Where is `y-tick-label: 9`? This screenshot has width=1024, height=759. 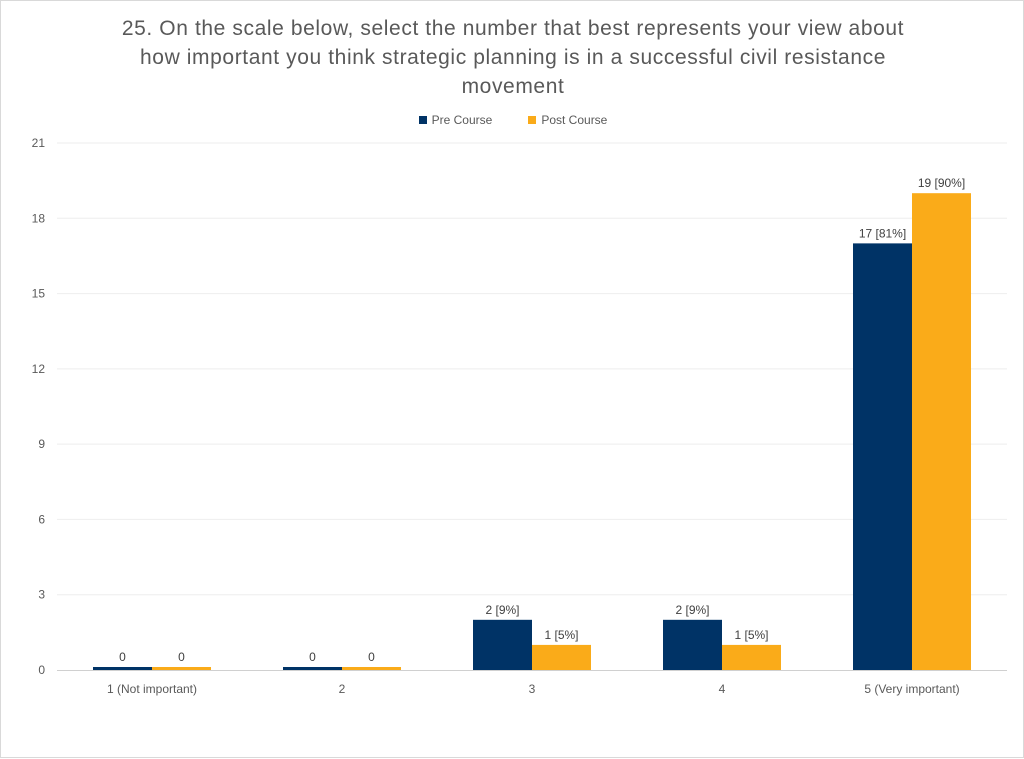 y-tick-label: 9 is located at coordinates (41, 444).